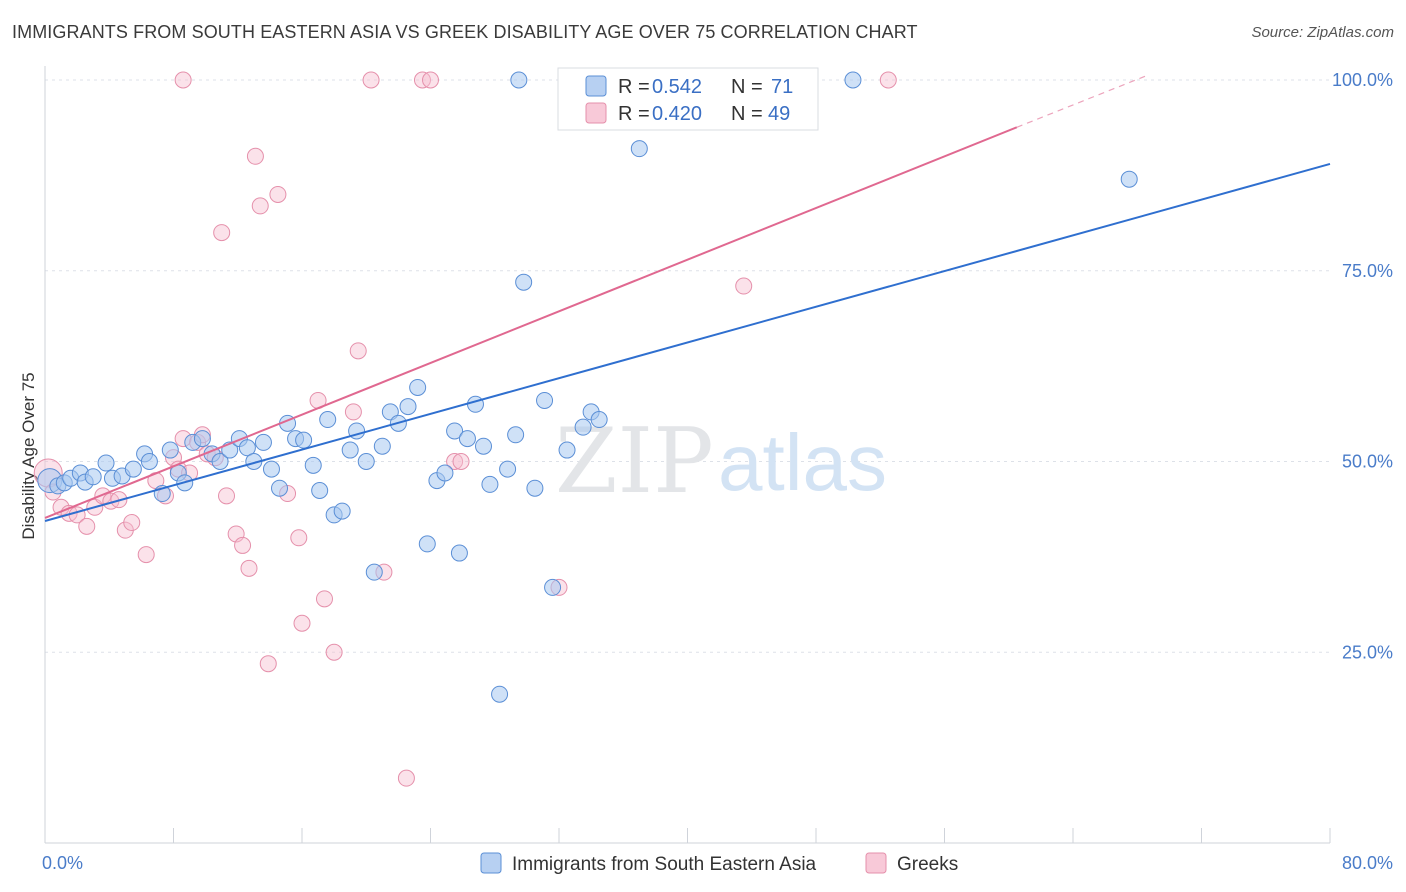  What do you see at coordinates (1367, 863) in the screenshot?
I see `x-tick-label-1: 80.0%` at bounding box center [1367, 863].